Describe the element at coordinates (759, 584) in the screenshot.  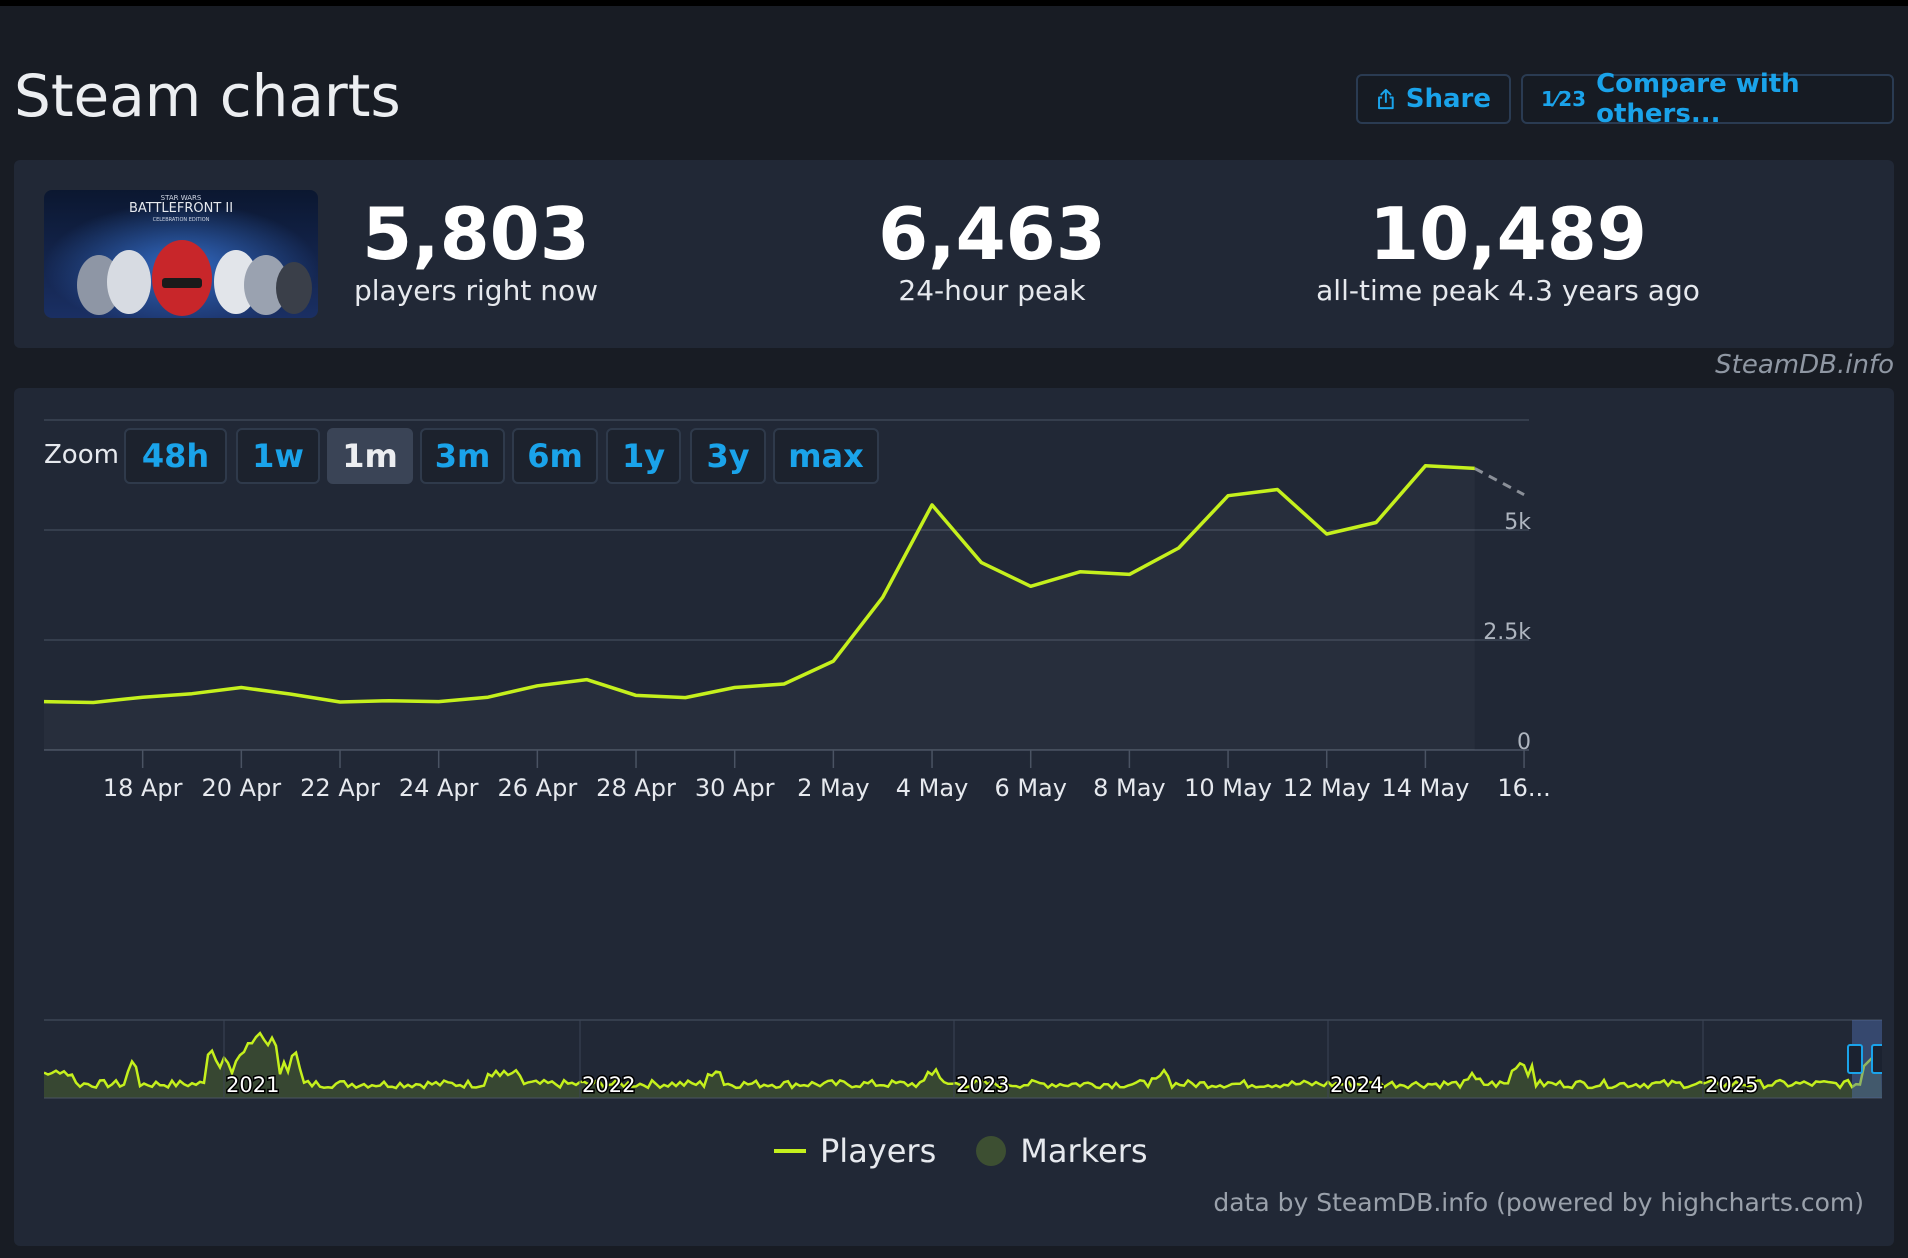
I see `players-line` at that location.